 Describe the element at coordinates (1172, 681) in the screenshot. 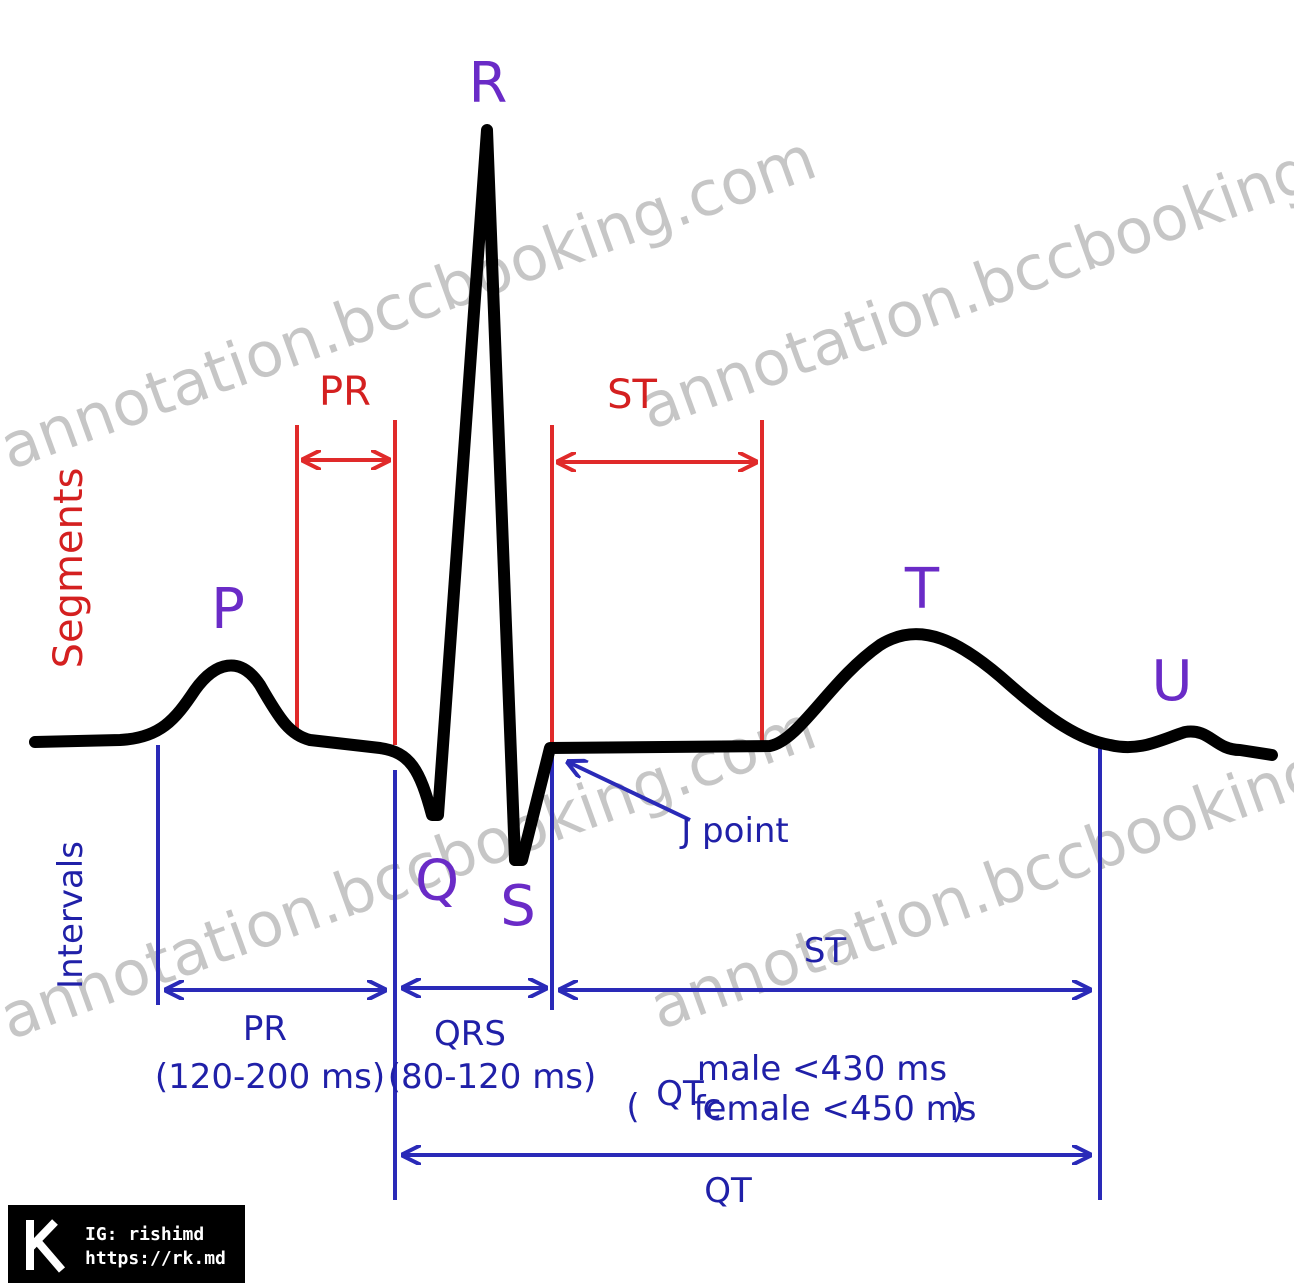

I see `wave-label: U` at that location.